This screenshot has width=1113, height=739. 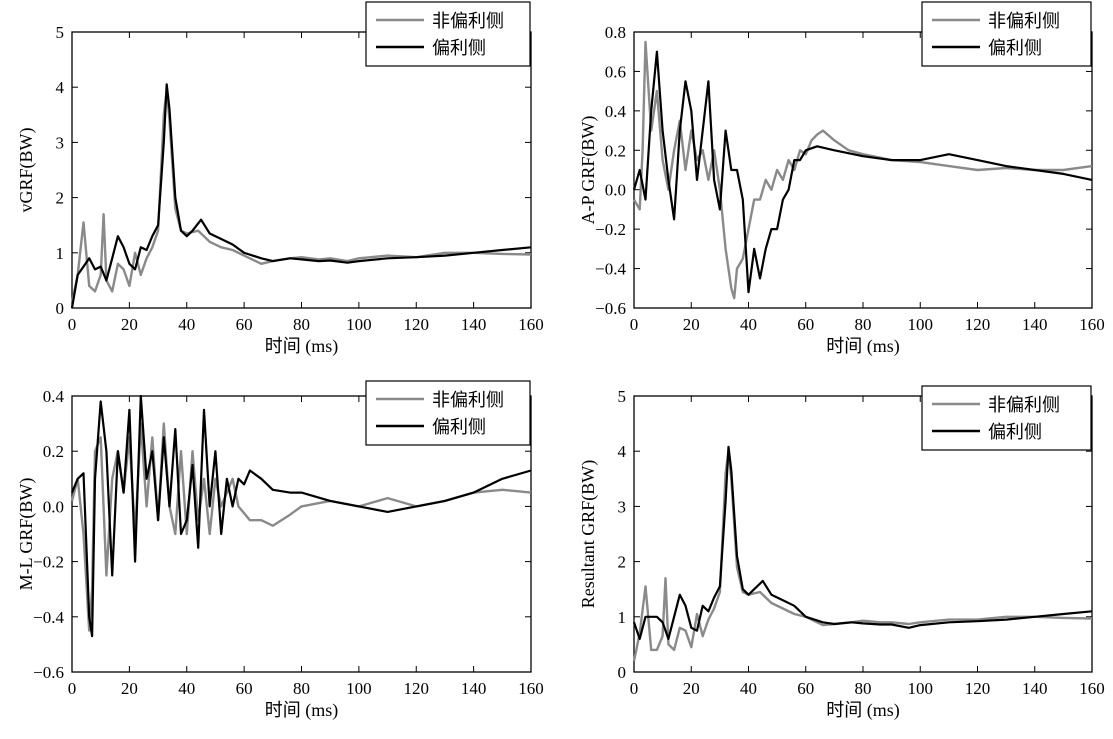 What do you see at coordinates (588, 170) in the screenshot?
I see `y-axis-label: A-P GRF(BW)` at bounding box center [588, 170].